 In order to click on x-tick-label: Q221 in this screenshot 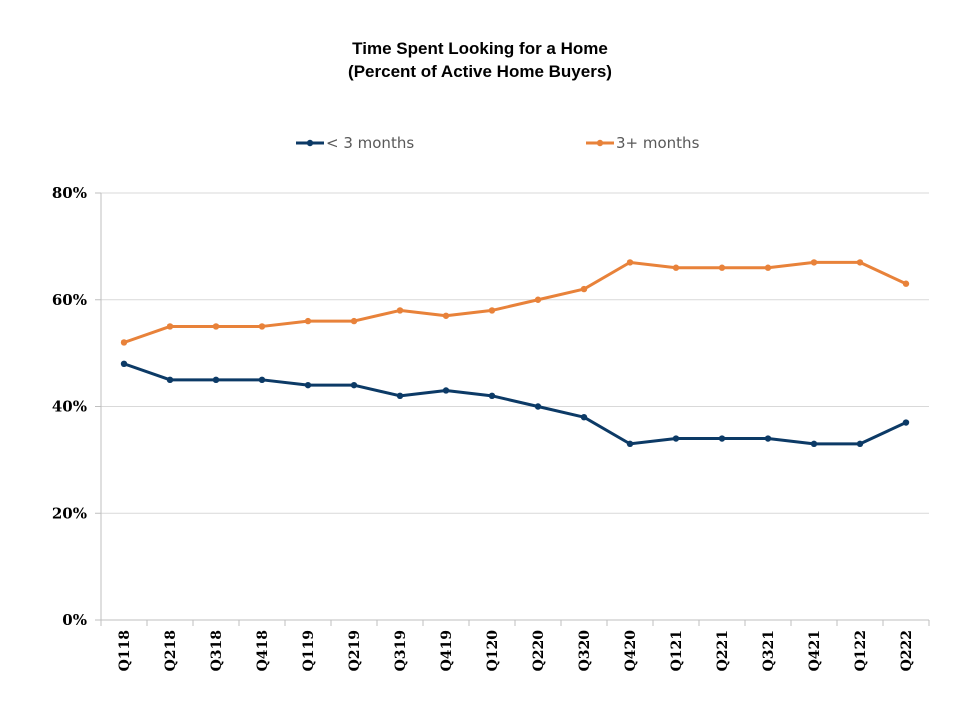, I will do `click(723, 650)`.